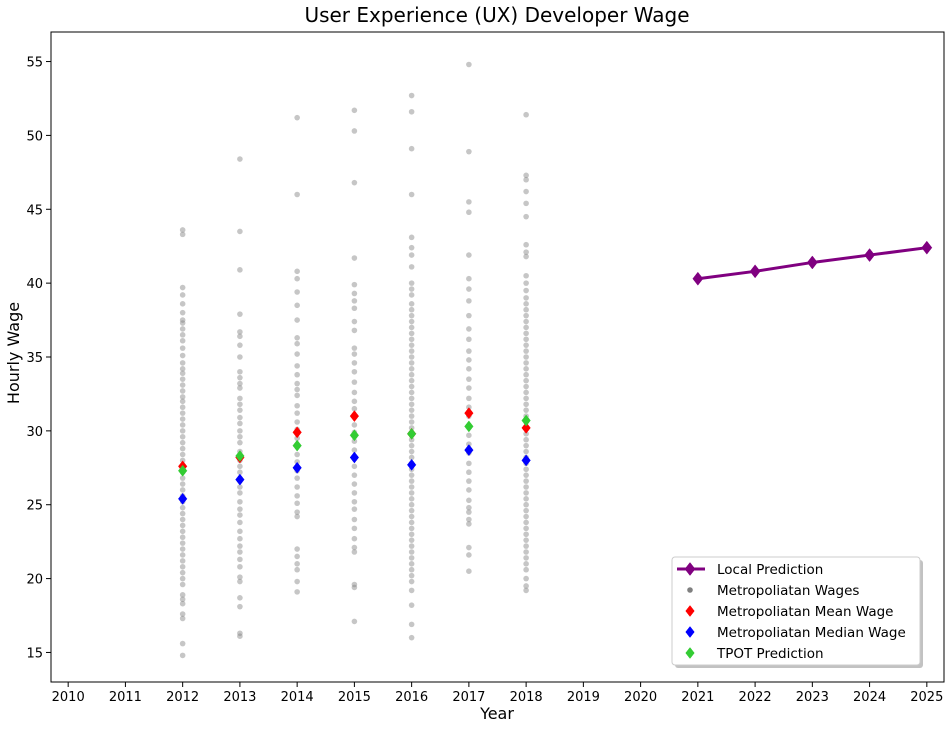 This screenshot has height=731, width=950. What do you see at coordinates (34, 358) in the screenshot?
I see `y-tick-label: 35` at bounding box center [34, 358].